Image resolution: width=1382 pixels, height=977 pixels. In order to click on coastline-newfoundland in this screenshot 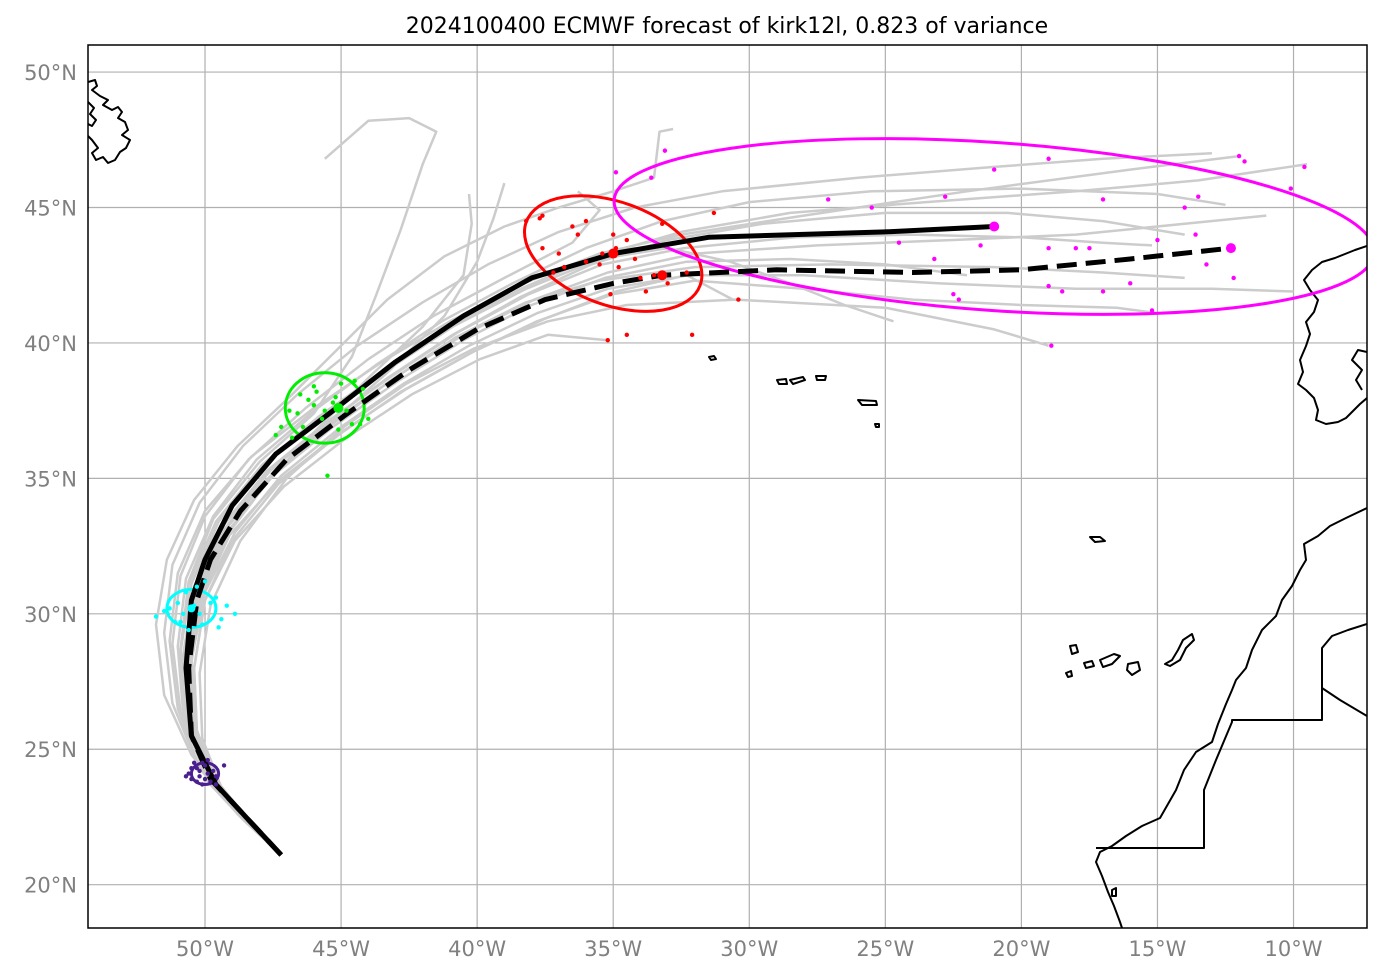, I will do `click(109, 121)`.